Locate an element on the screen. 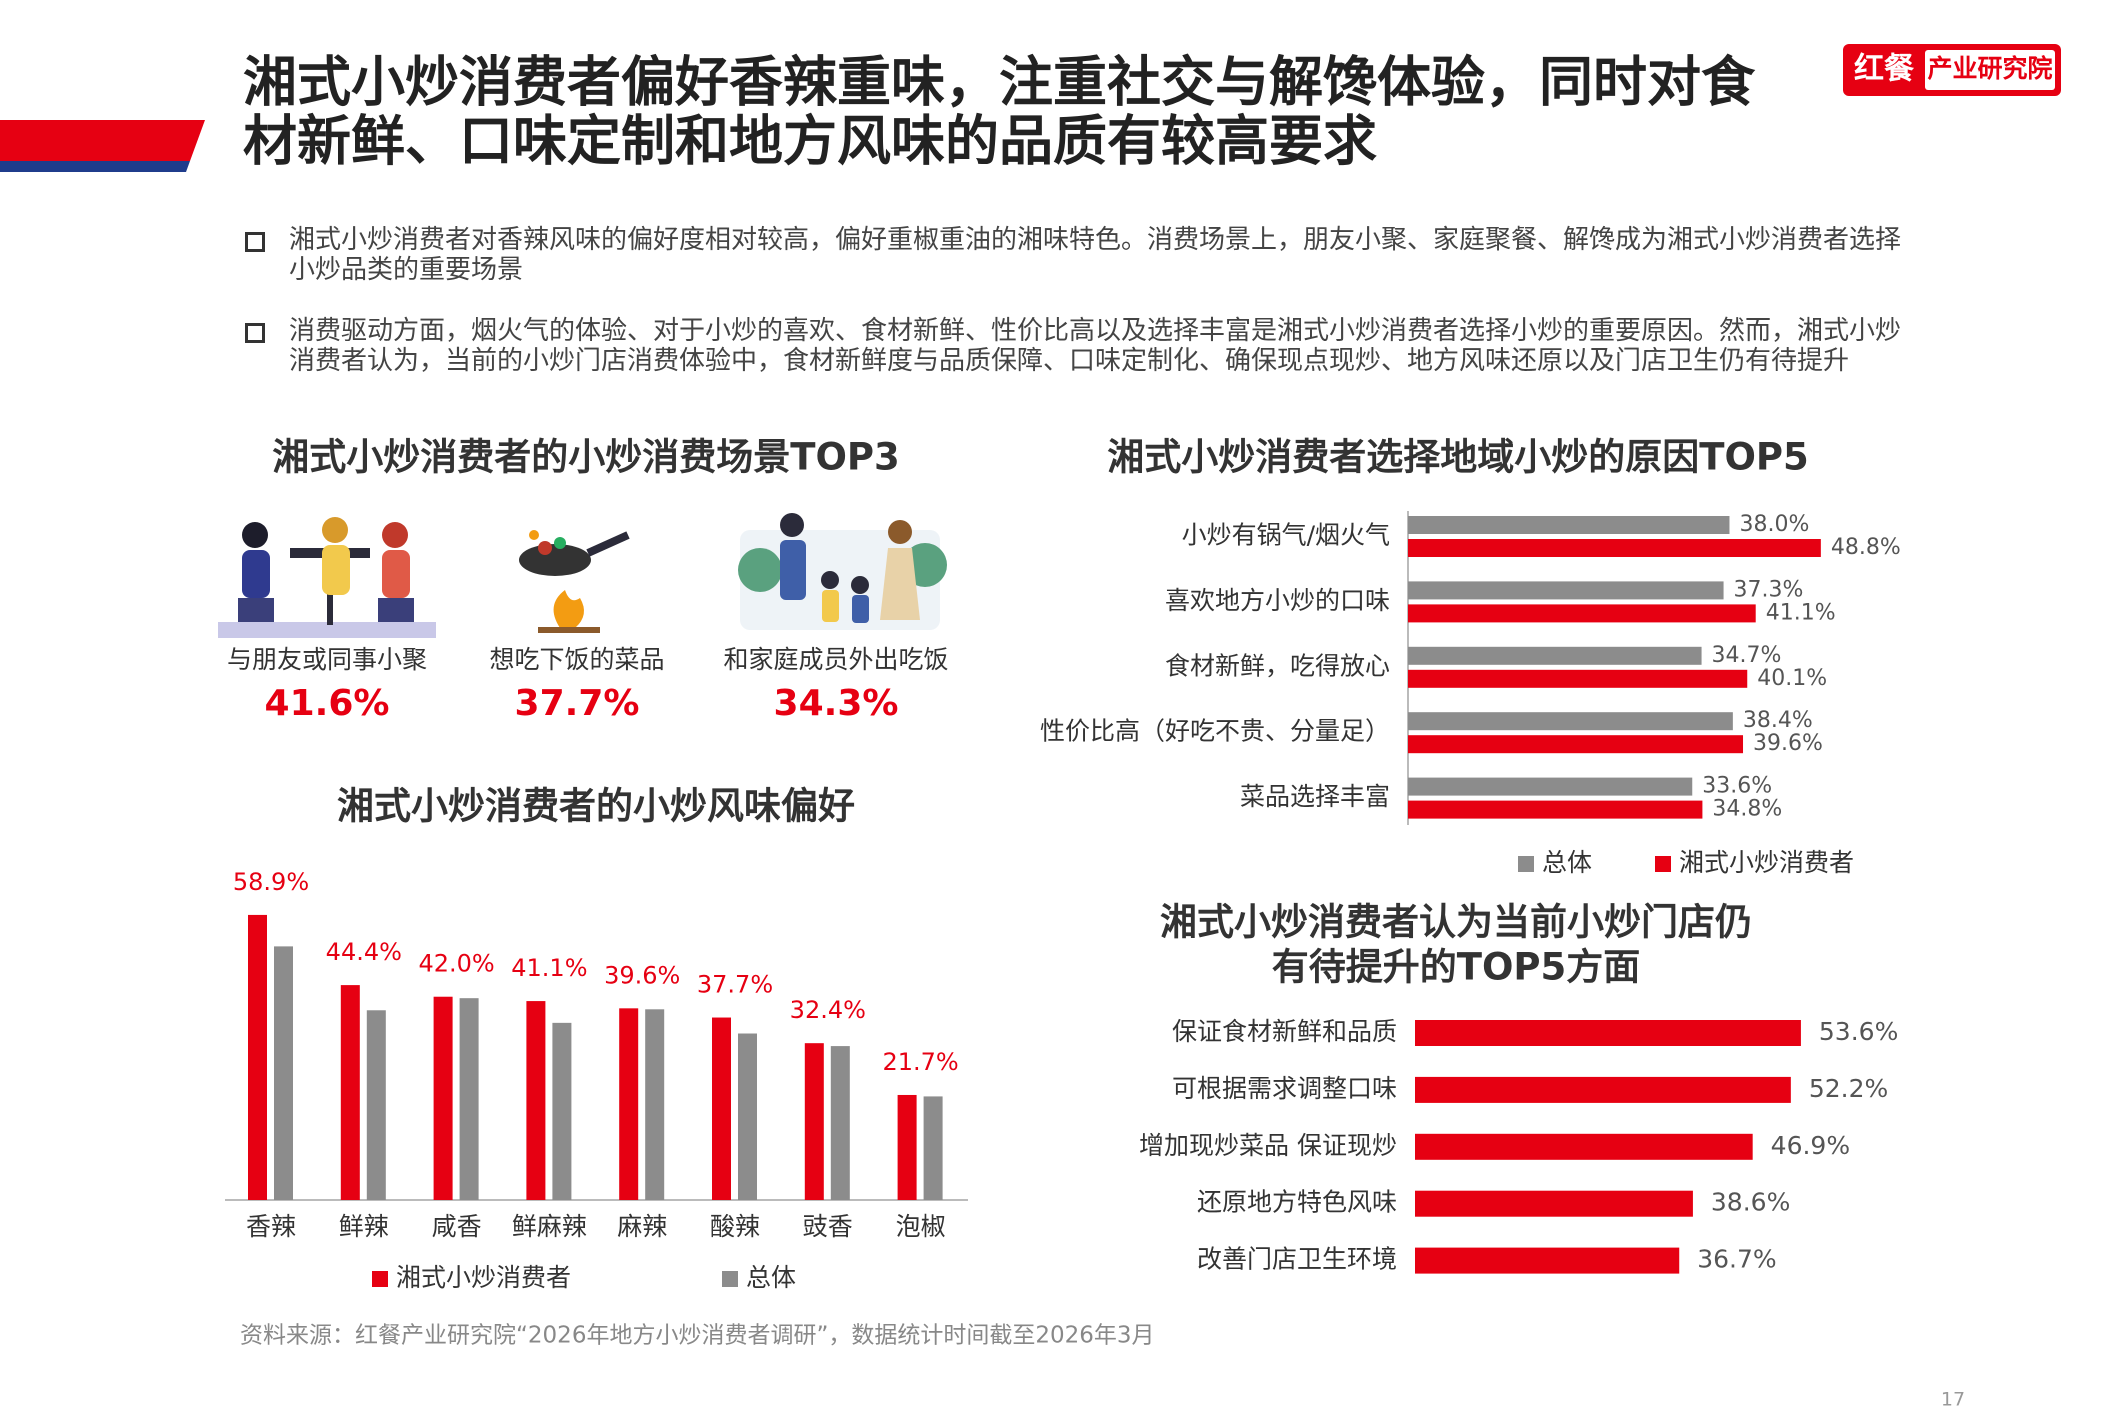 The width and height of the screenshot is (2126, 1418). value-label: 33.6% is located at coordinates (1737, 786).